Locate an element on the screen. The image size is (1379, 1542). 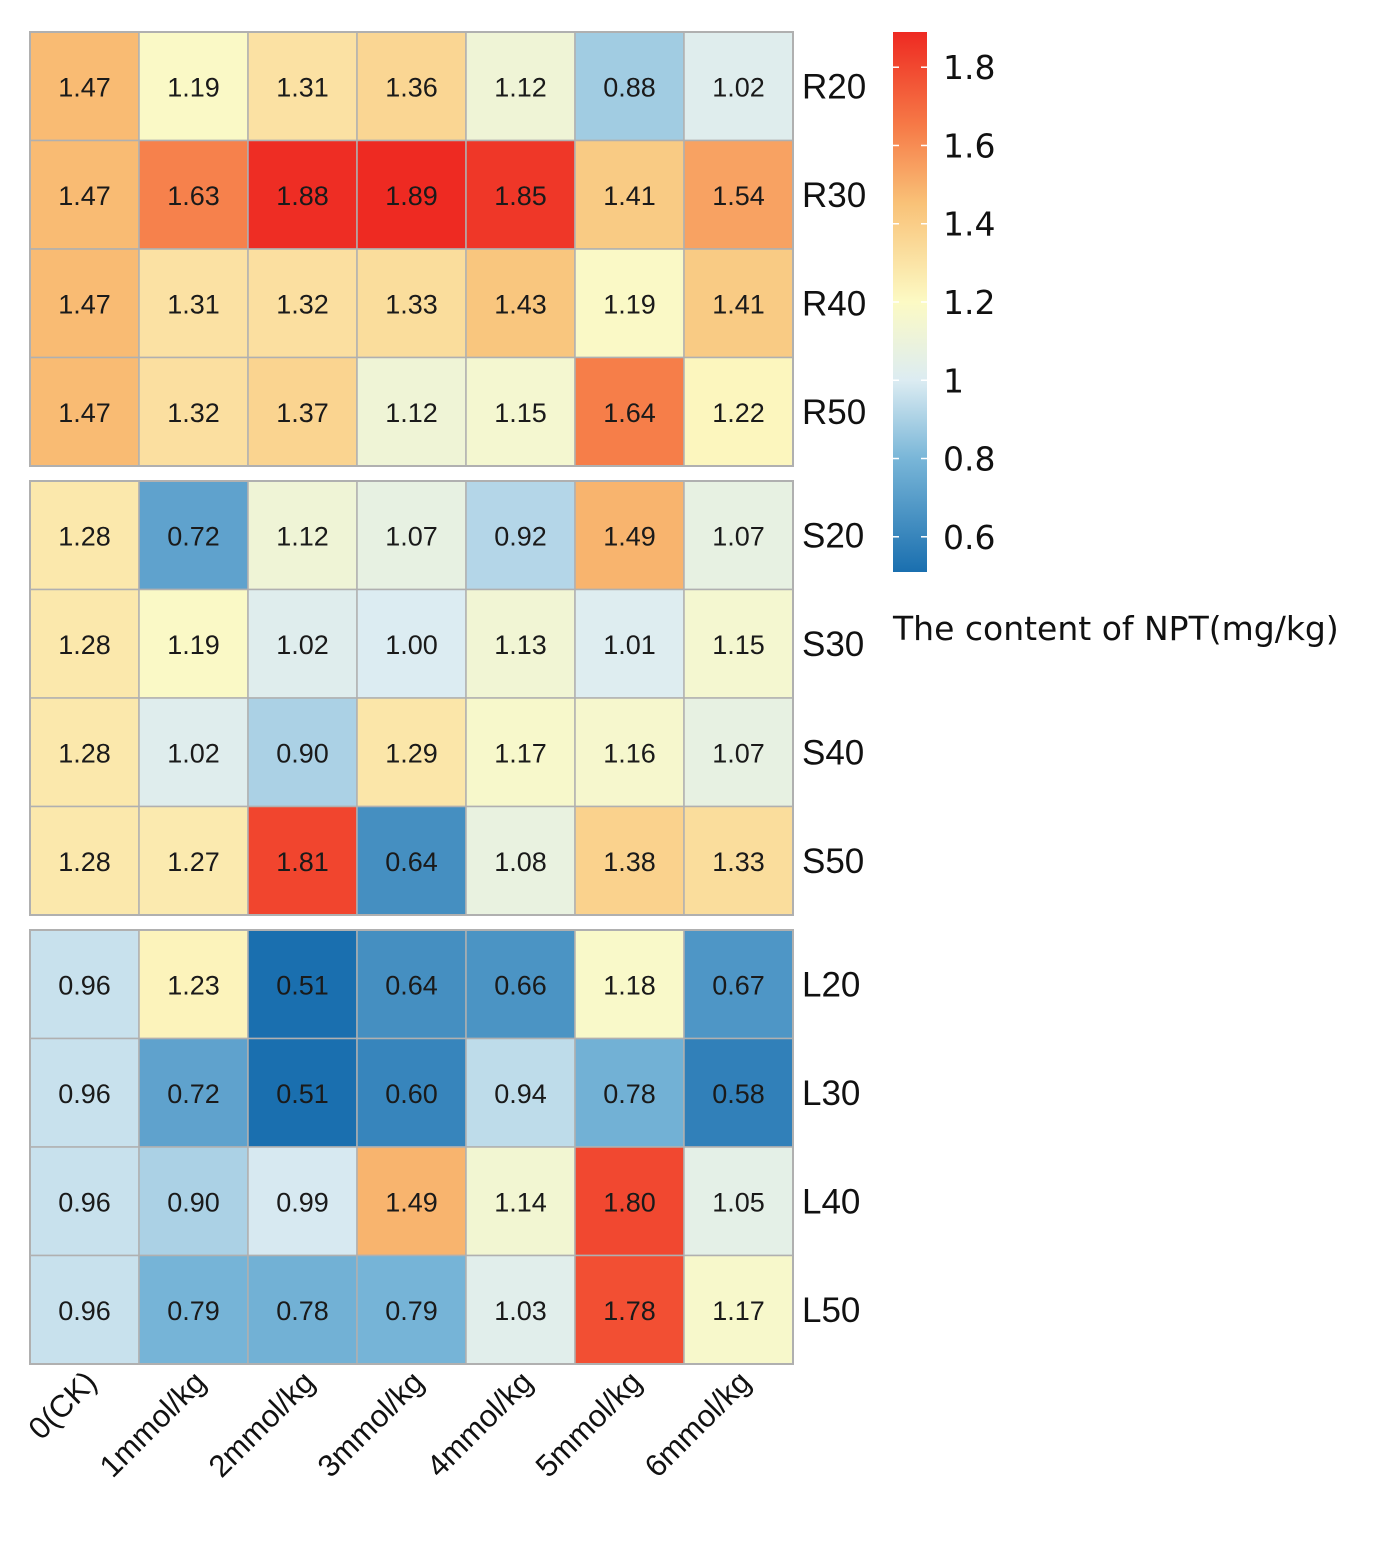
cell-value-label: 1.47 is located at coordinates (84, 87).